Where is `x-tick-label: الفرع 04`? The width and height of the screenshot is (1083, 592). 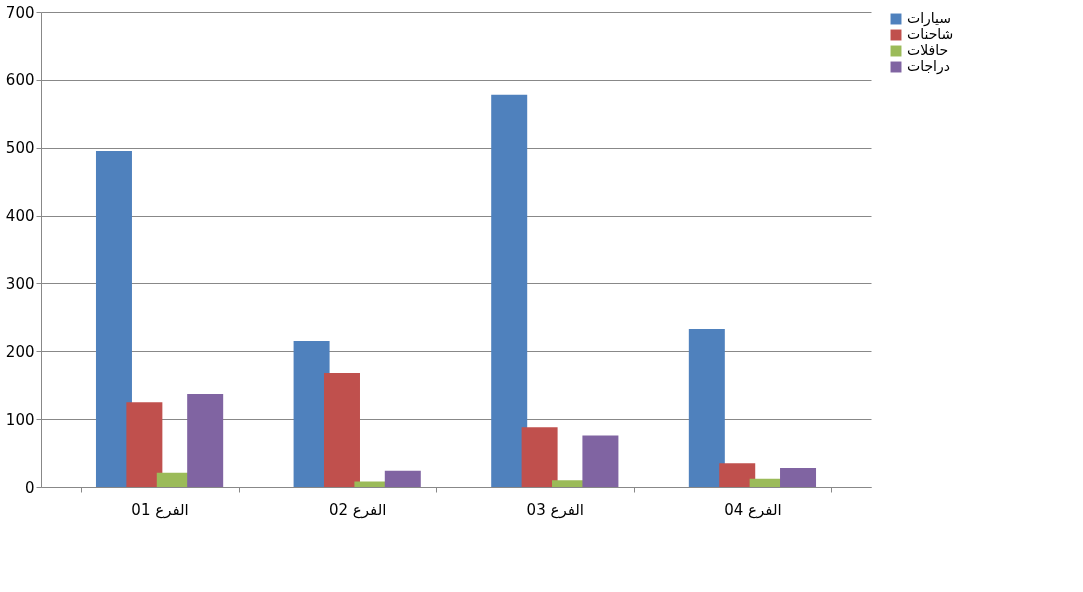
x-tick-label: الفرع 04 is located at coordinates (753, 509).